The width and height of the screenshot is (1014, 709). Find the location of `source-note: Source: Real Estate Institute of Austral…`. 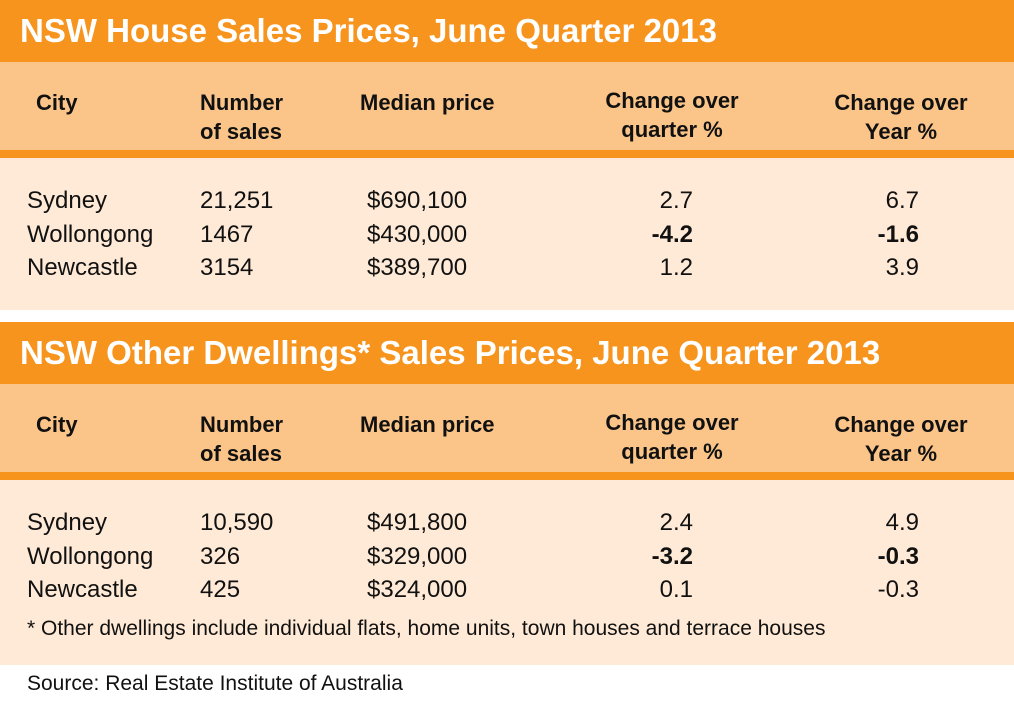

source-note: Source: Real Estate Institute of Austral… is located at coordinates (215, 683).